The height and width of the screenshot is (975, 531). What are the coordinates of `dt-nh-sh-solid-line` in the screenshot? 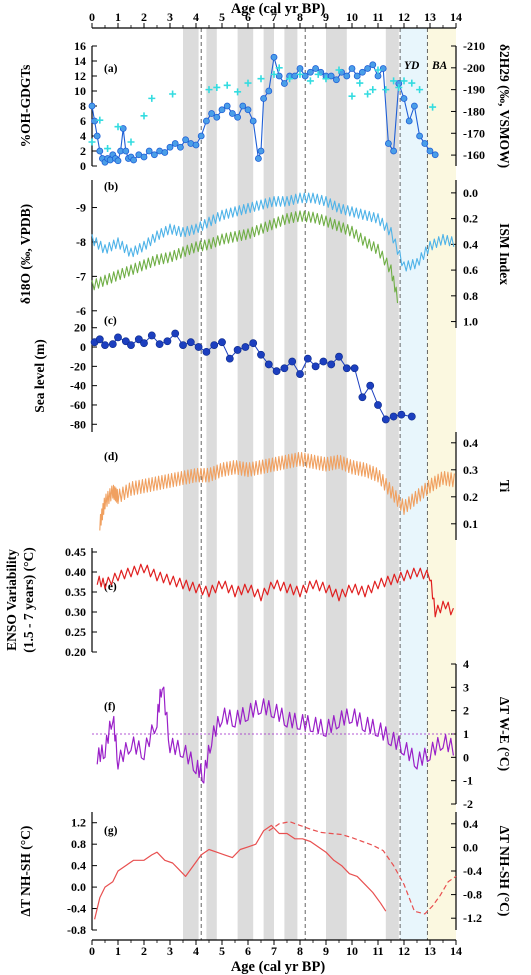 It's located at (240, 872).